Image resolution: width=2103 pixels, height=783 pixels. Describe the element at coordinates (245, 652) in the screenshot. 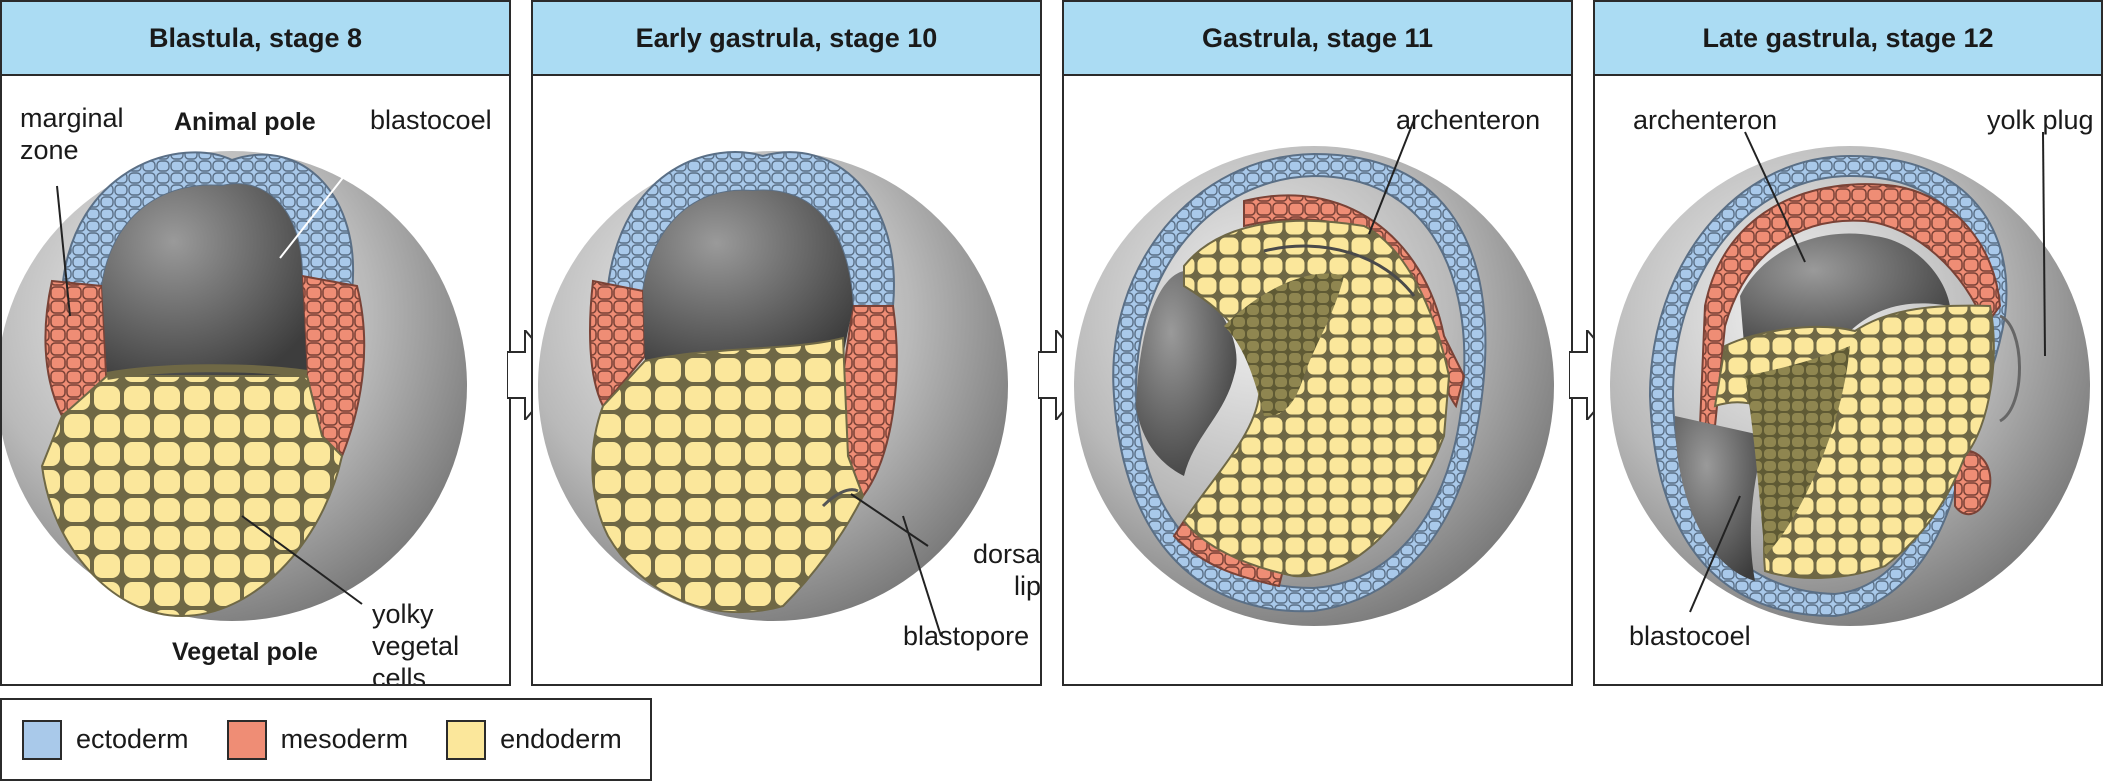

I see `label-vegetal-pole: Vegetal pole` at that location.